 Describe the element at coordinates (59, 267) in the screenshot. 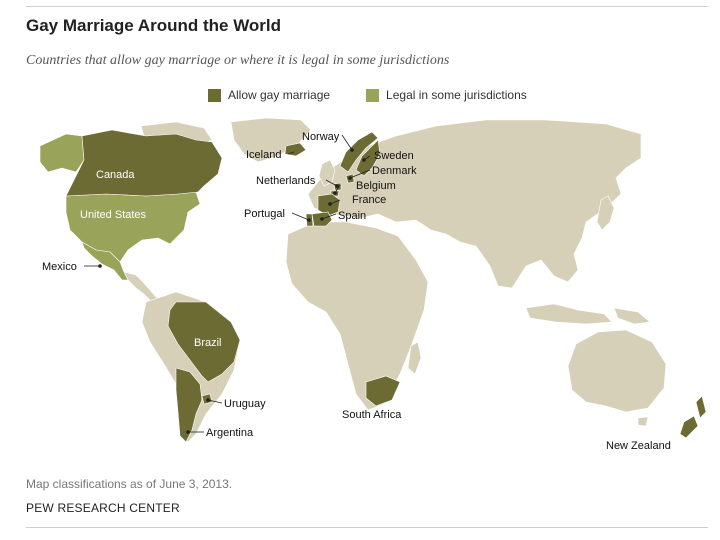

I see `label-mexico: Mexico` at that location.